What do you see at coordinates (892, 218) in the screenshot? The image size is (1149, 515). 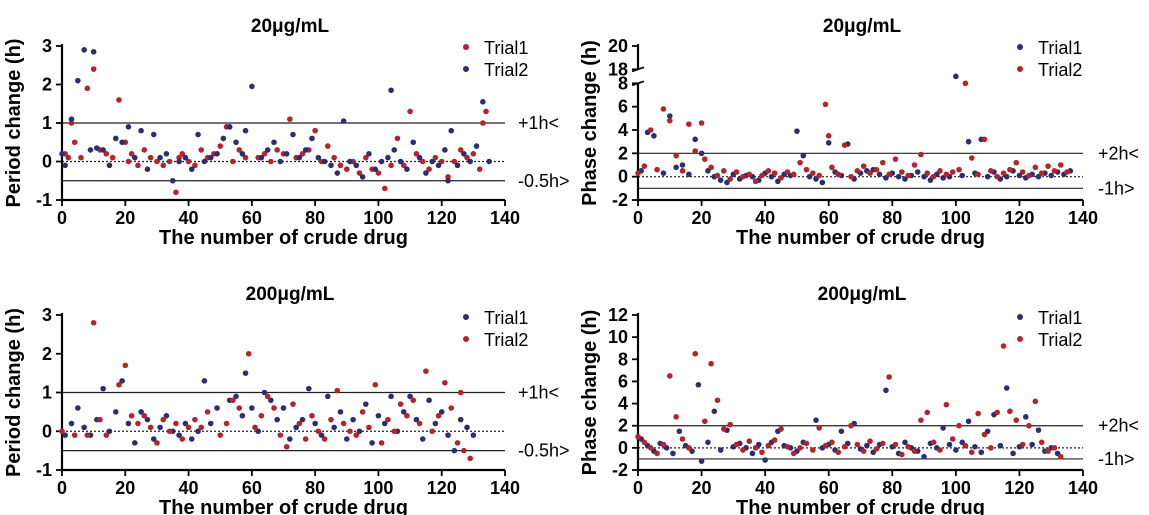 I see `x-tick-label: 80` at bounding box center [892, 218].